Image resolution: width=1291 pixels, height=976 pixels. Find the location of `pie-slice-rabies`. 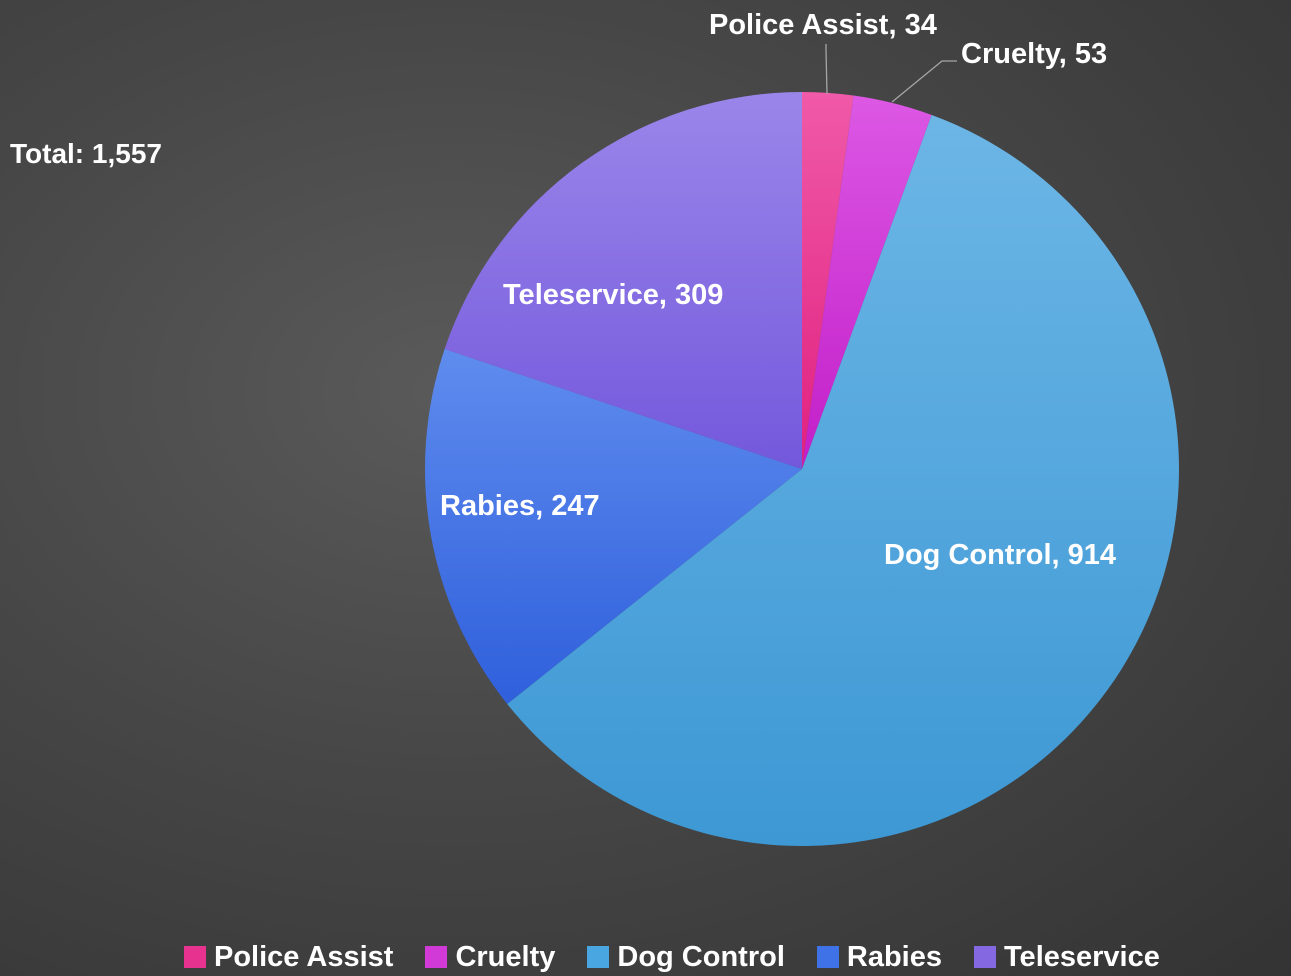

pie-slice-rabies is located at coordinates (613, 526).